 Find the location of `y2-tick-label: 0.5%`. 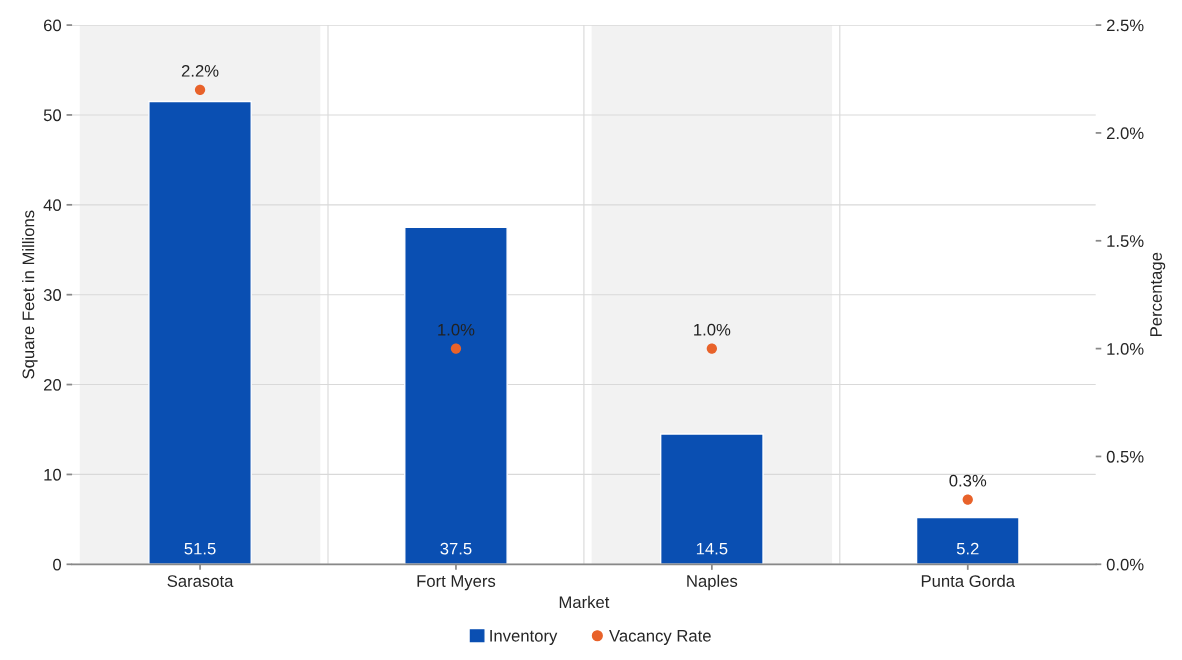

y2-tick-label: 0.5% is located at coordinates (1125, 456).